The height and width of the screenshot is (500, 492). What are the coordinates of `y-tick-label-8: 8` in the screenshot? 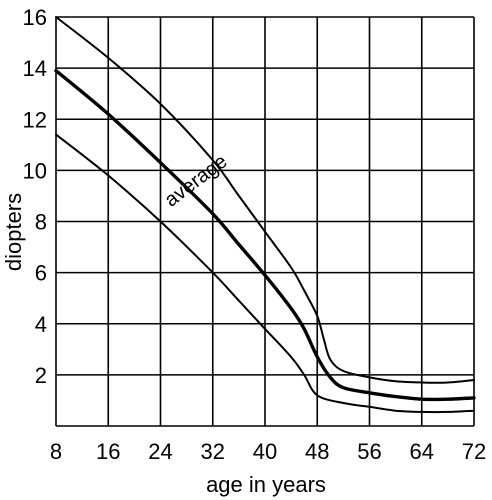 It's located at (41, 222).